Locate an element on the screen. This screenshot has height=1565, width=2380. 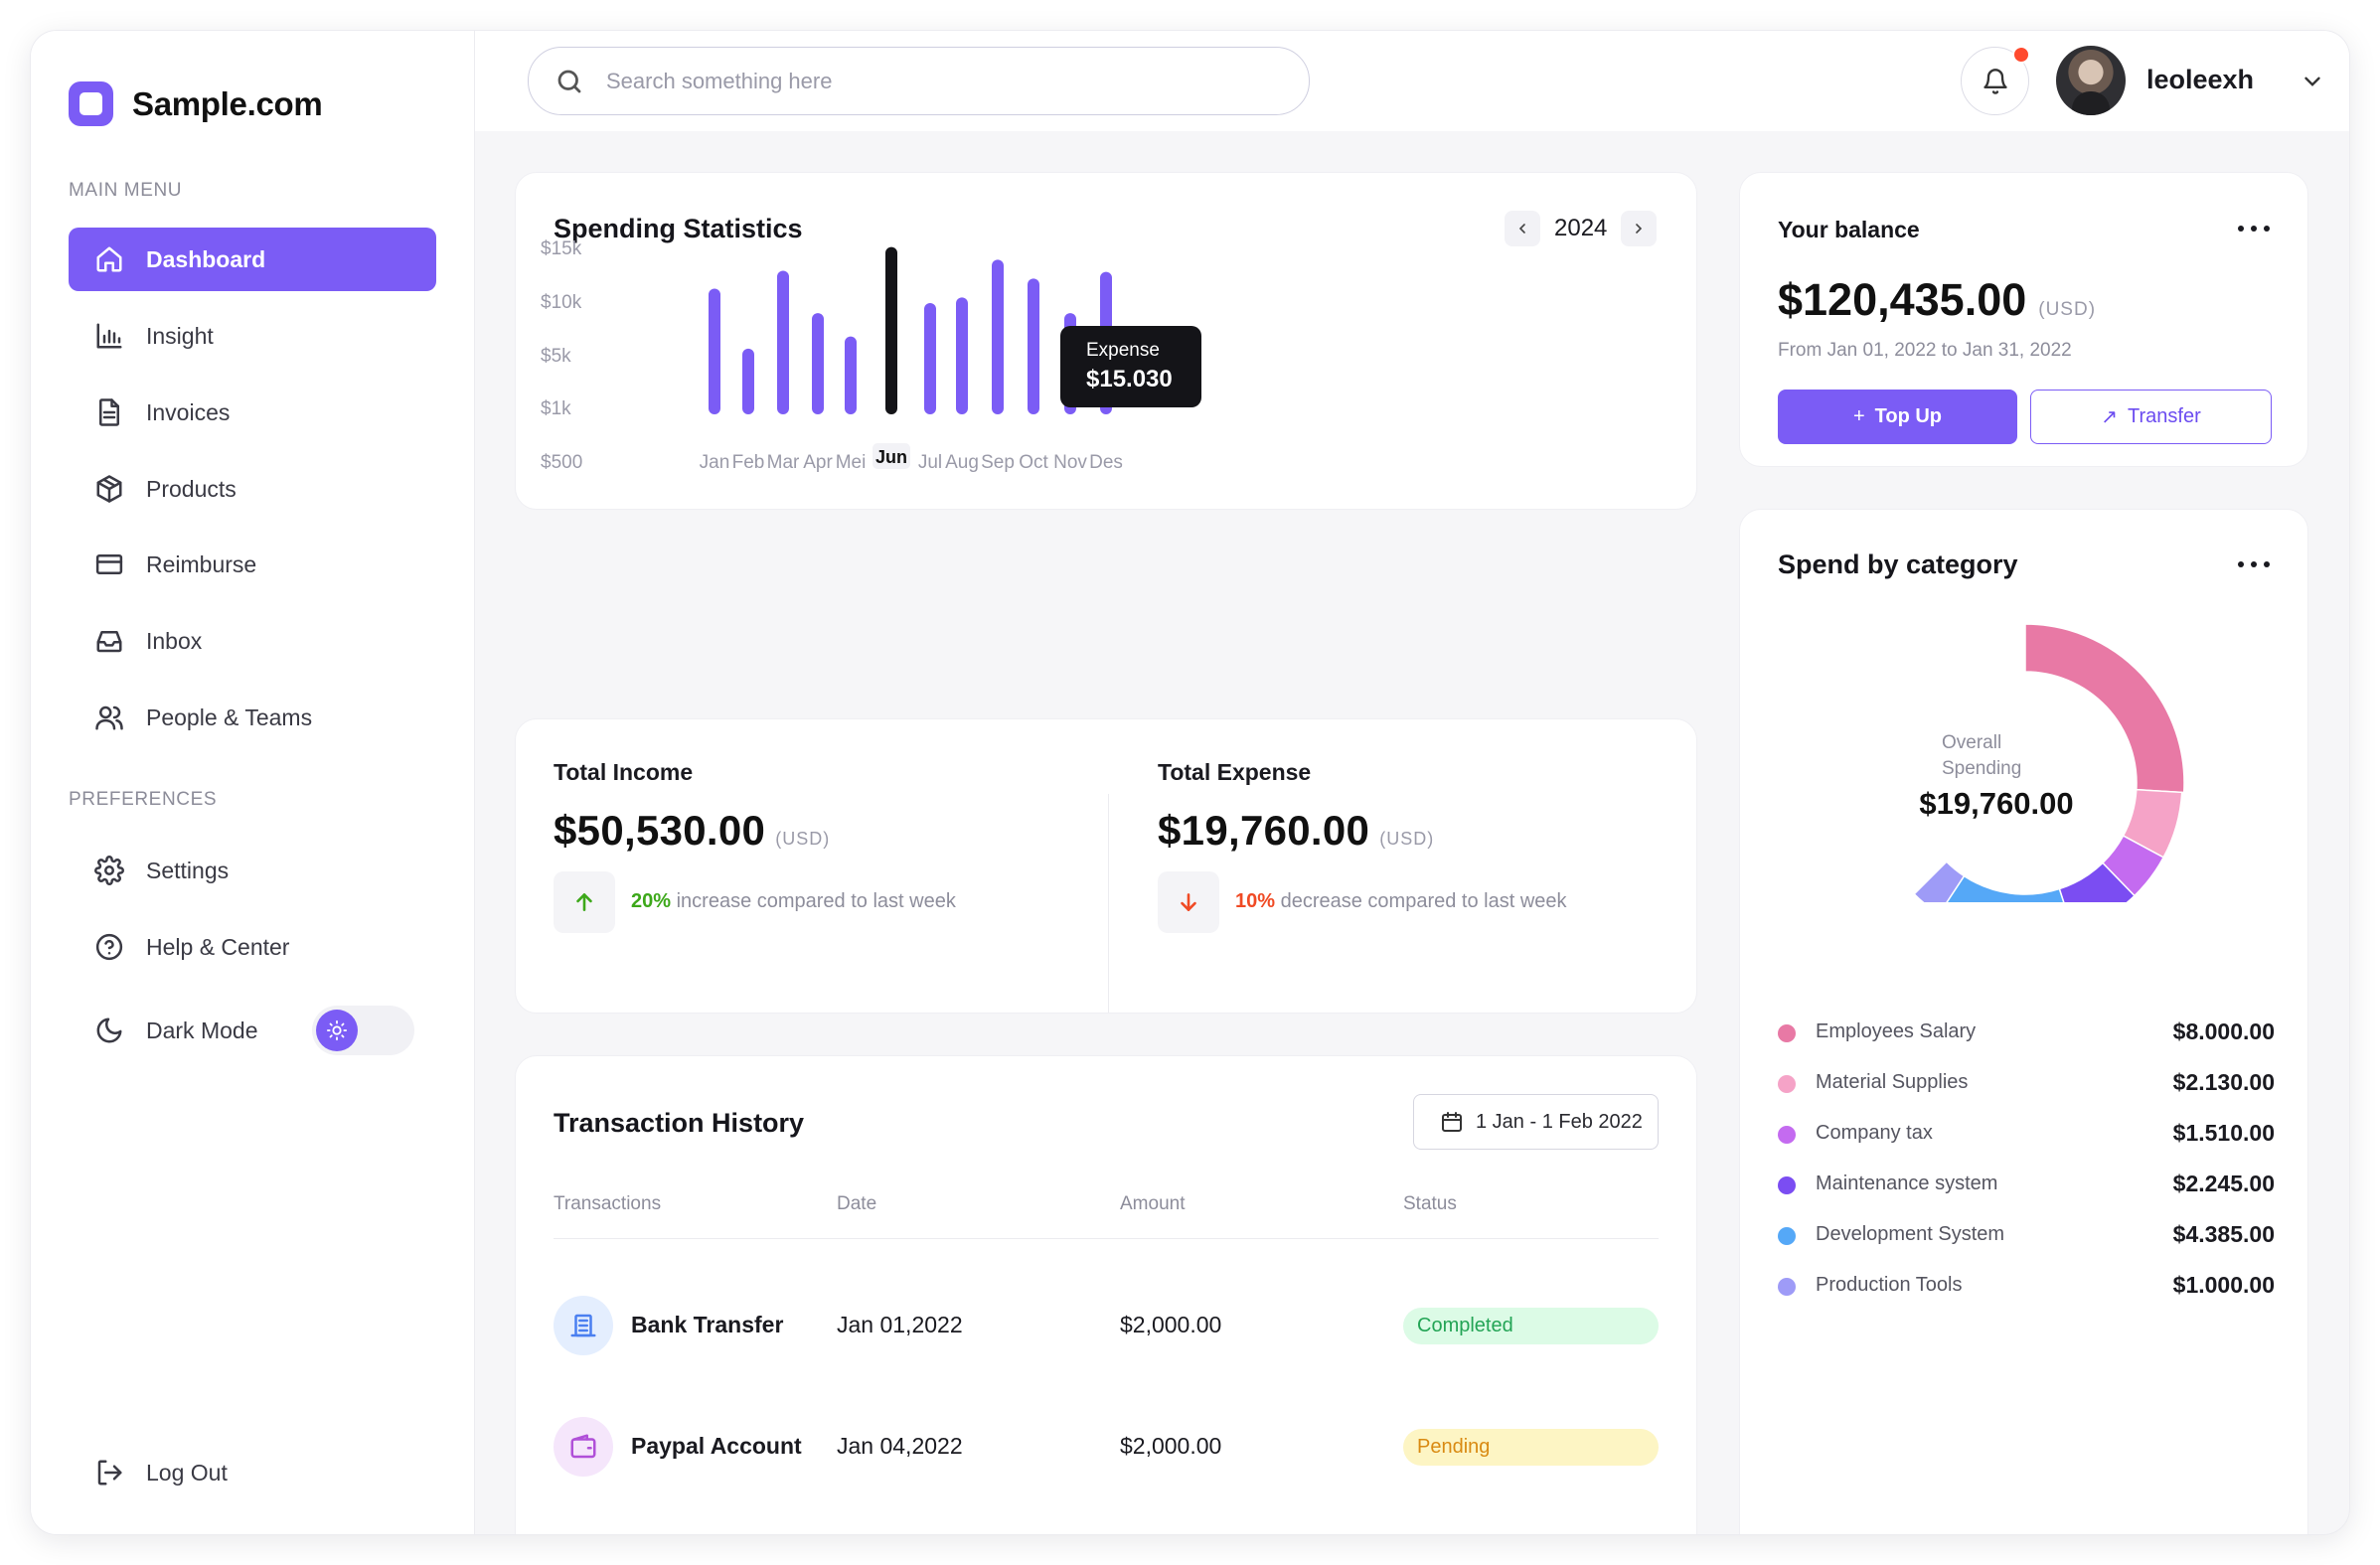
bar-mei is located at coordinates (851, 375).